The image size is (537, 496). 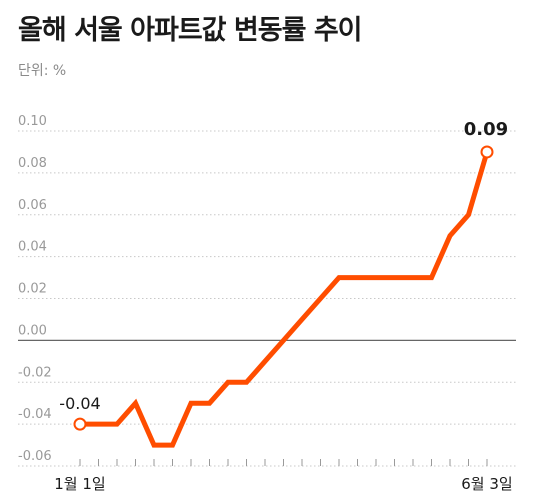 What do you see at coordinates (32, 289) in the screenshot?
I see `y-tick-label: 0.02` at bounding box center [32, 289].